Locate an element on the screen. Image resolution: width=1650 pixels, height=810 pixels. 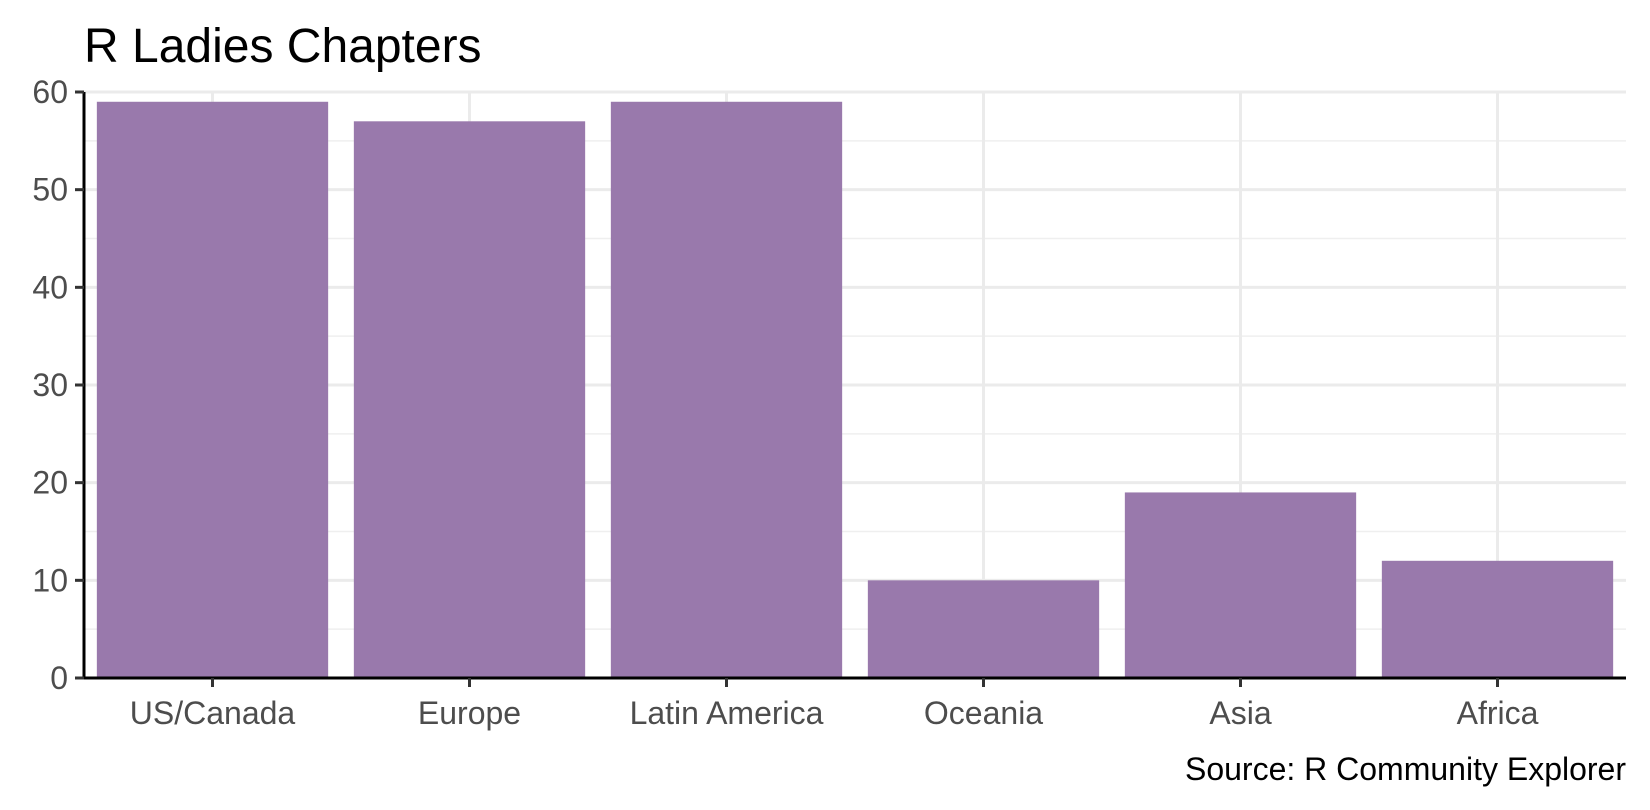
x-tick-label: Asia is located at coordinates (1240, 713).